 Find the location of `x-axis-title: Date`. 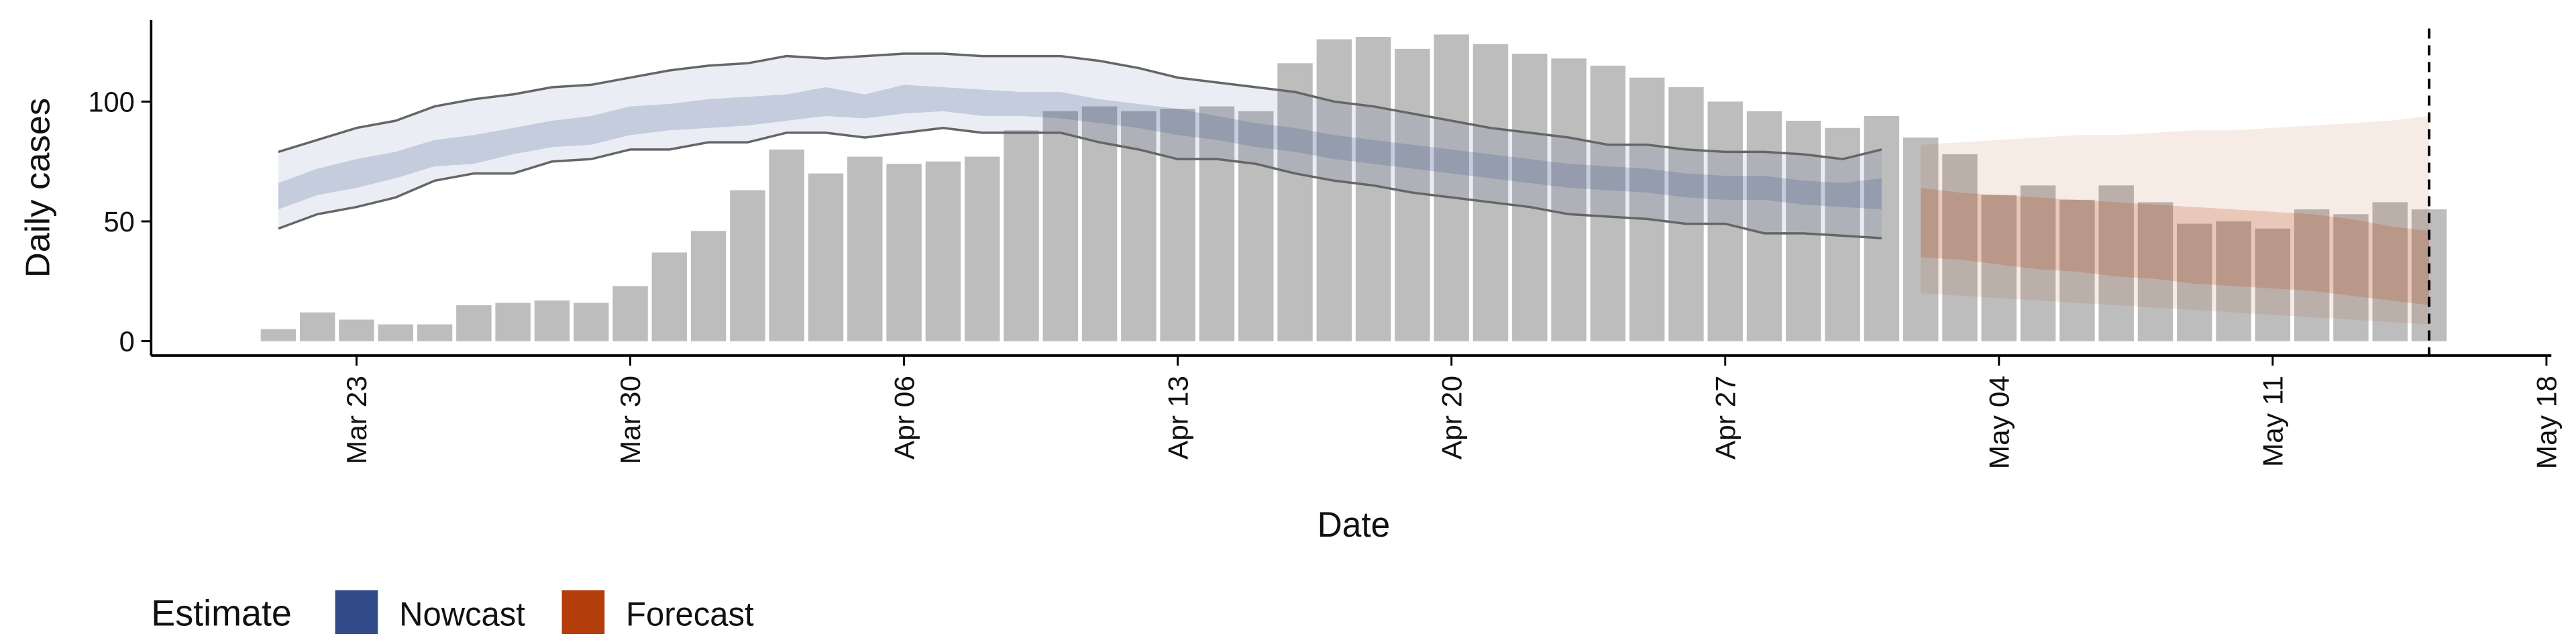

x-axis-title: Date is located at coordinates (1354, 525).